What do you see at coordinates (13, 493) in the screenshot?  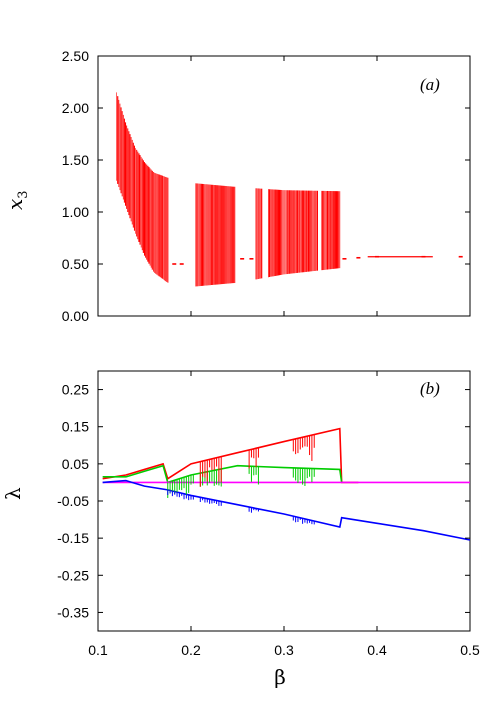 I see `panel-b-y-axis-label: λ` at bounding box center [13, 493].